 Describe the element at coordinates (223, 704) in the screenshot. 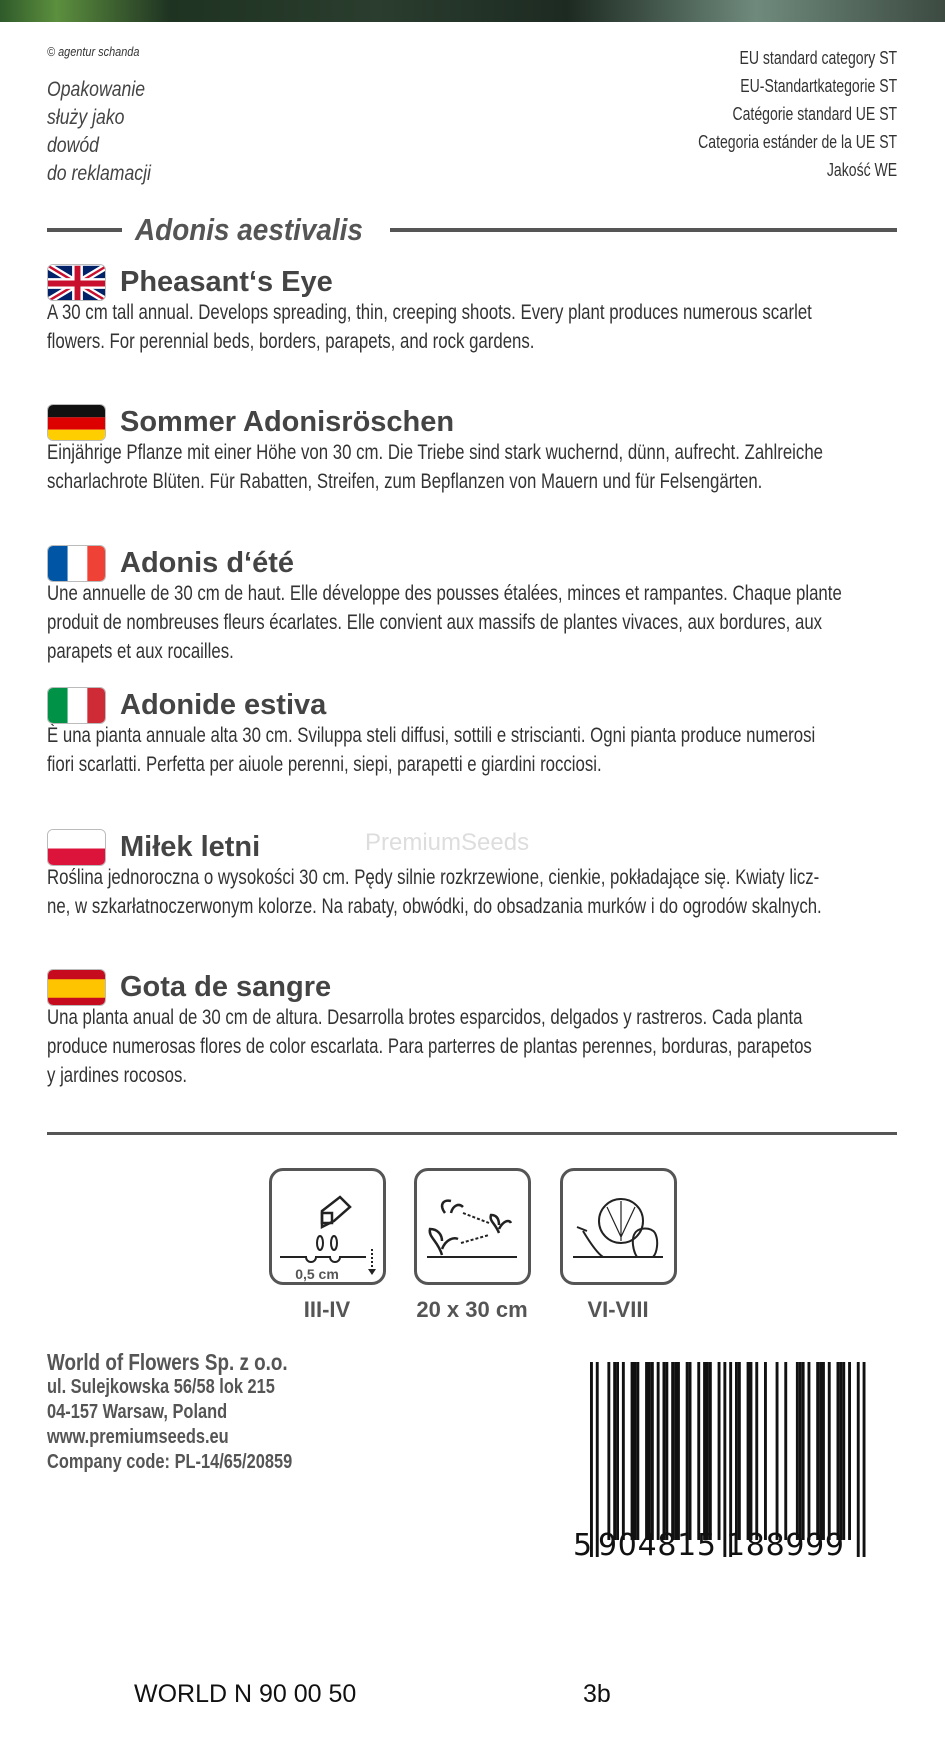

I see `common-name: Adonide estiva` at that location.